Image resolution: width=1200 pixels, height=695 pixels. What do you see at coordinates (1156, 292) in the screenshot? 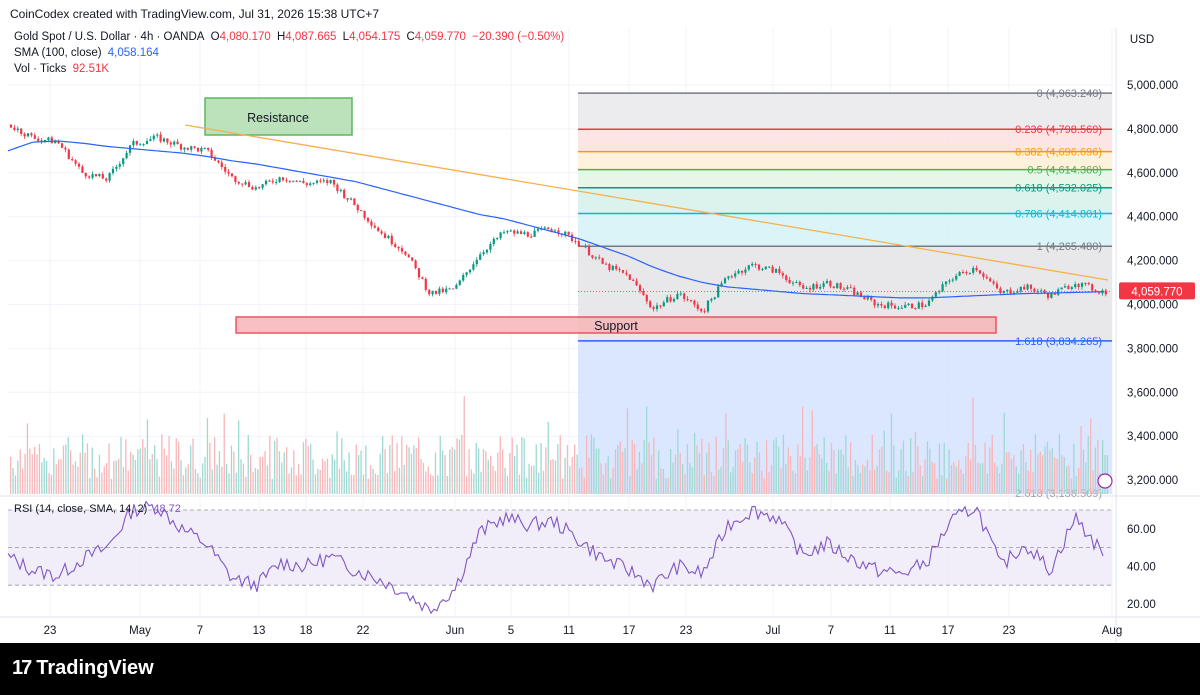
I see `last-price-label: 4,059.770` at bounding box center [1156, 292].